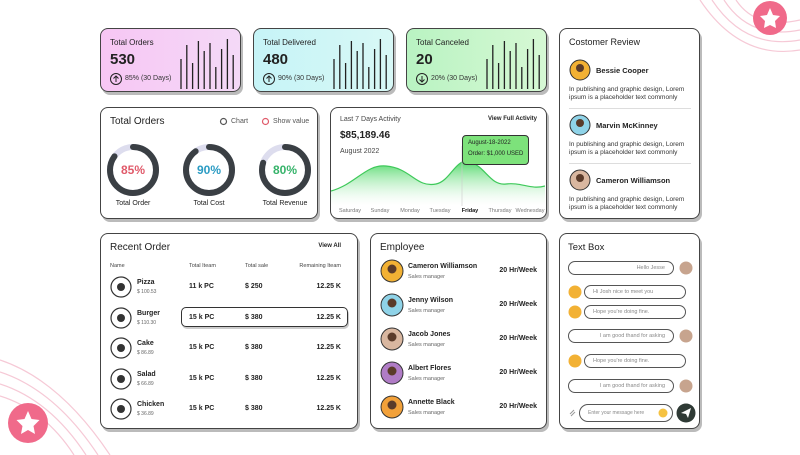 The image size is (800, 455). I want to click on reviewer-name: Marvin McKinney, so click(627, 125).